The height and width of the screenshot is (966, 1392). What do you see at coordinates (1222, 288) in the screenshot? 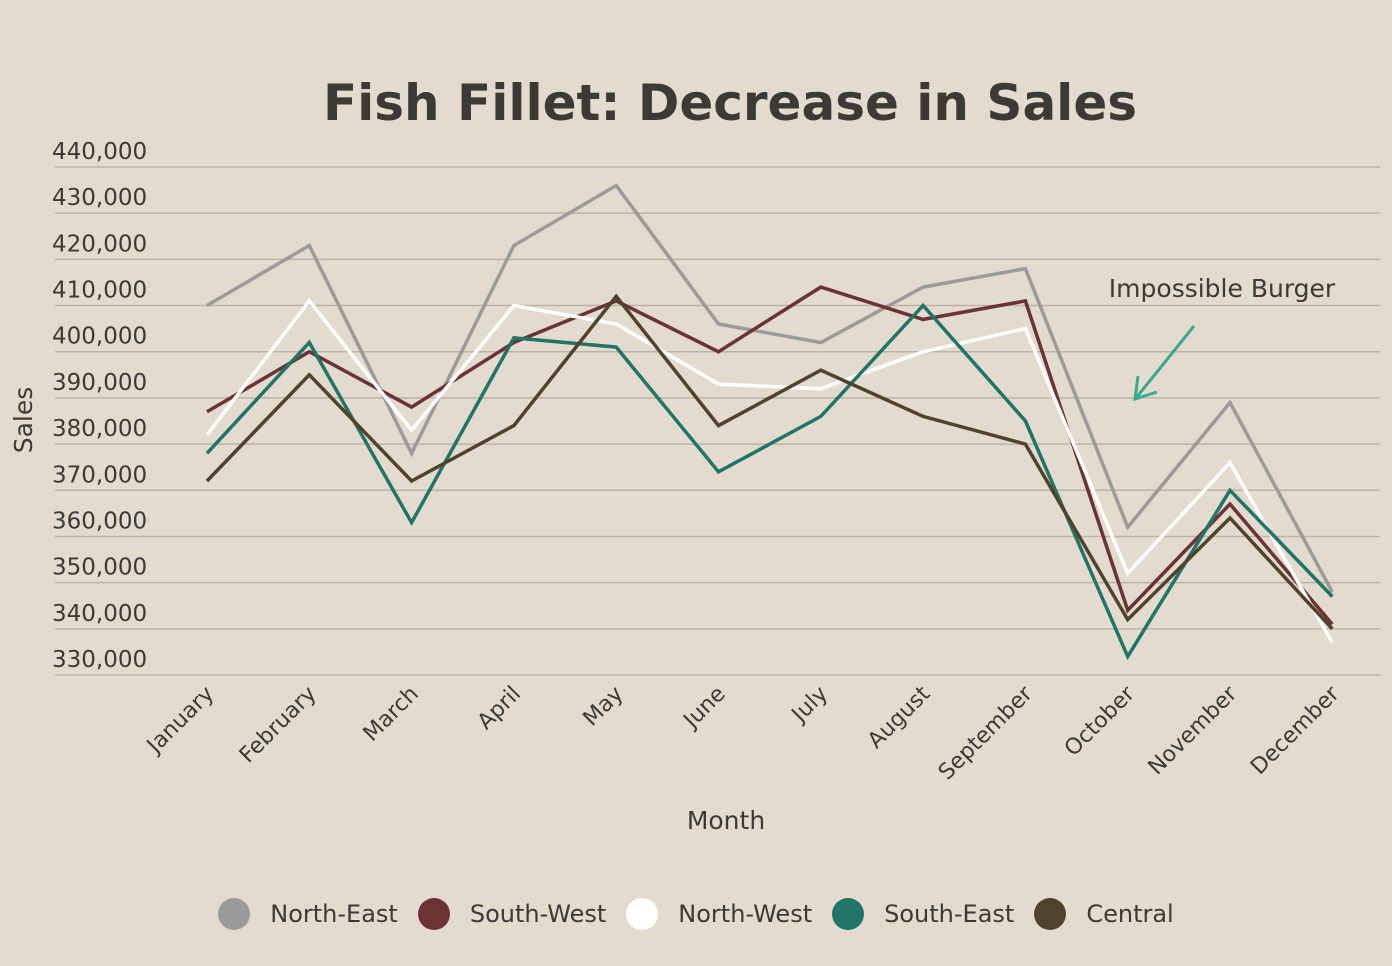
I see `annotation-text: Impossible Burger` at bounding box center [1222, 288].